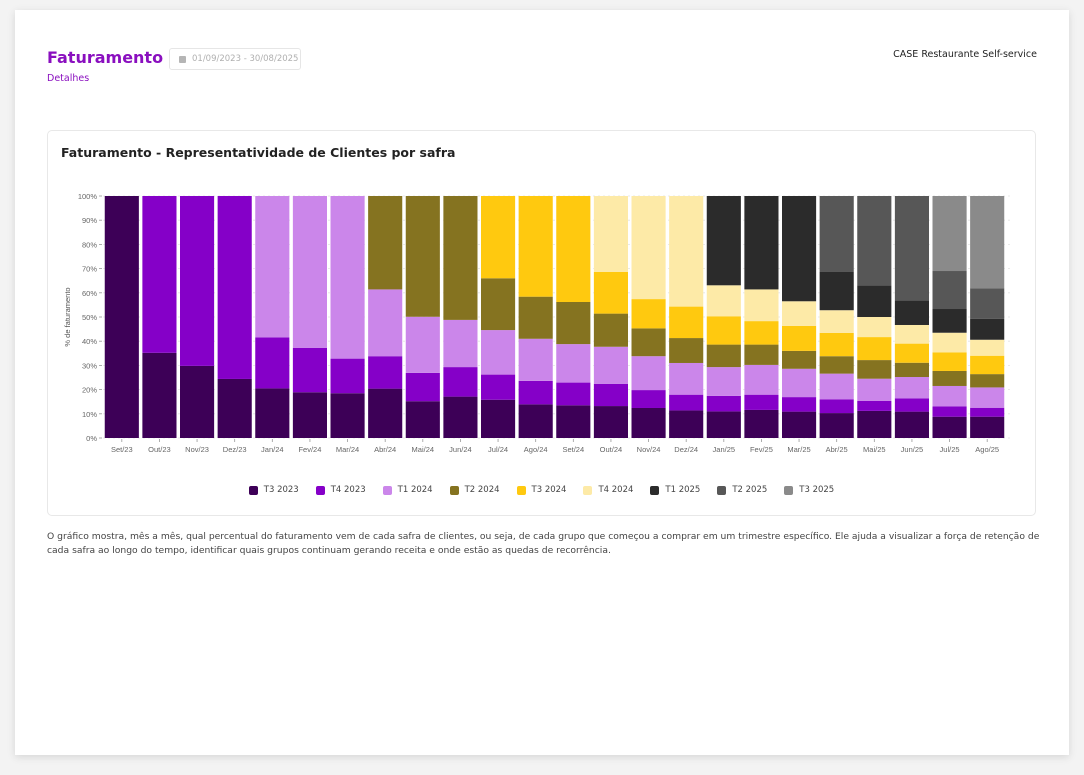  Describe the element at coordinates (89, 365) in the screenshot. I see `y-tick-label: 30%` at that location.